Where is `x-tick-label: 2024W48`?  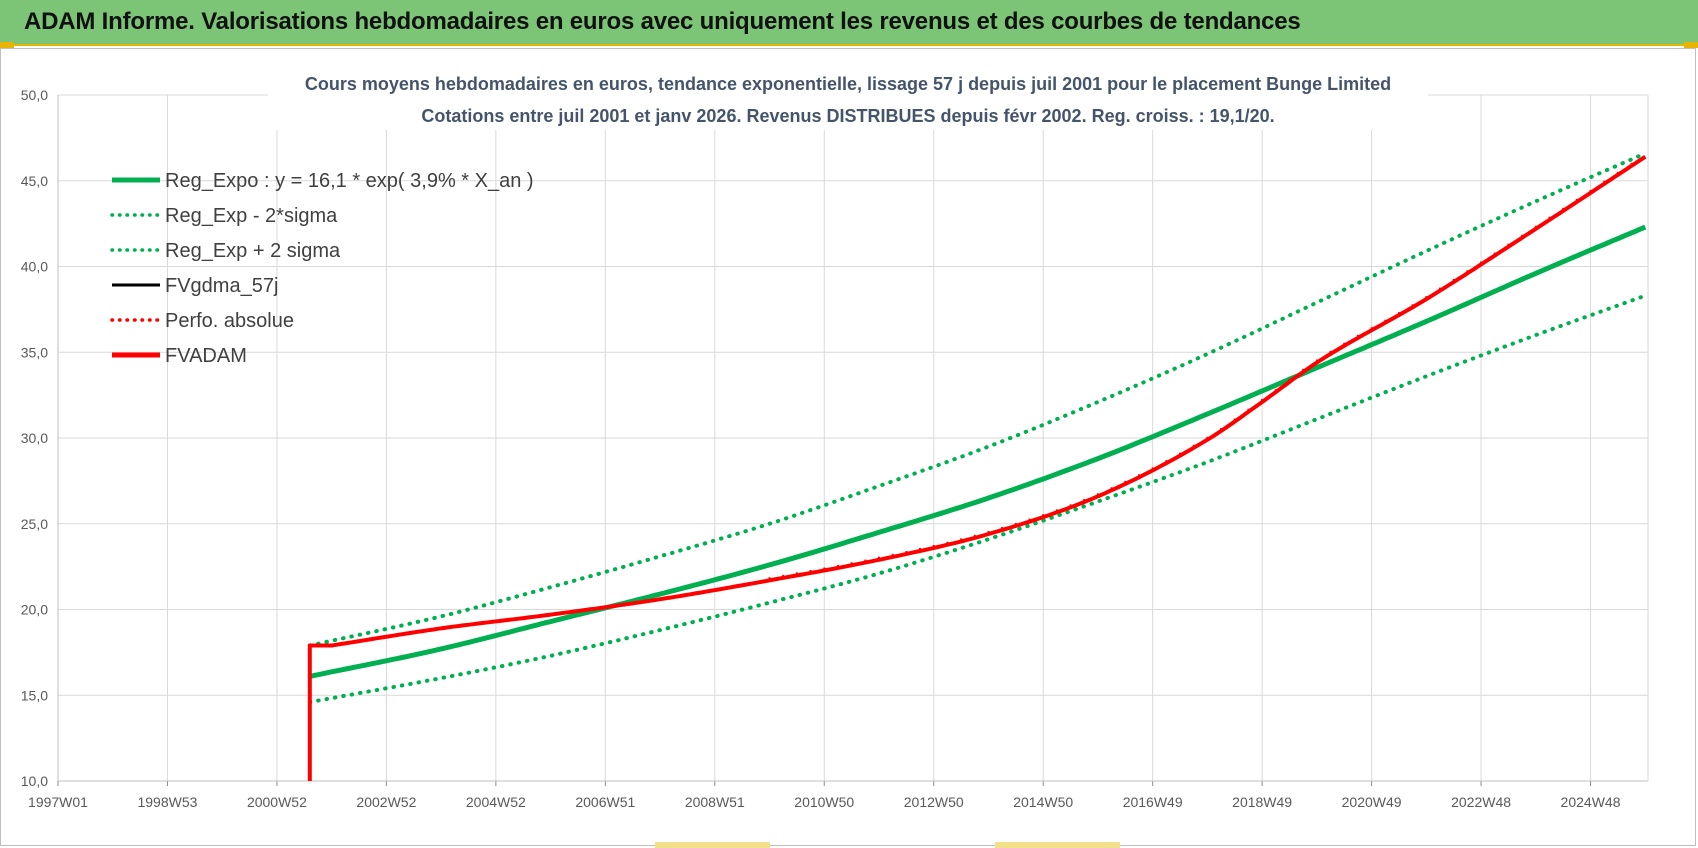
x-tick-label: 2024W48 is located at coordinates (1591, 802).